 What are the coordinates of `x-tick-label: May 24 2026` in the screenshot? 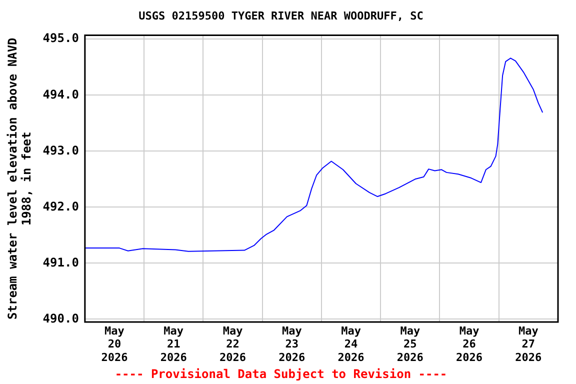 It's located at (351, 344).